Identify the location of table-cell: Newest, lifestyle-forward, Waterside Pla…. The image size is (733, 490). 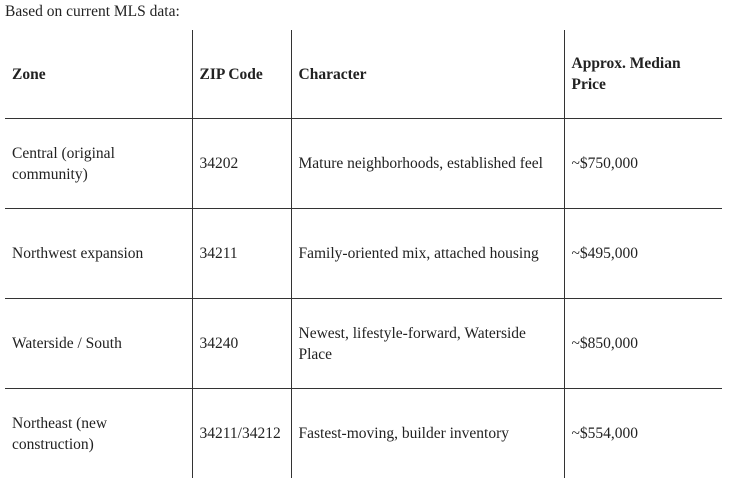
(427, 343).